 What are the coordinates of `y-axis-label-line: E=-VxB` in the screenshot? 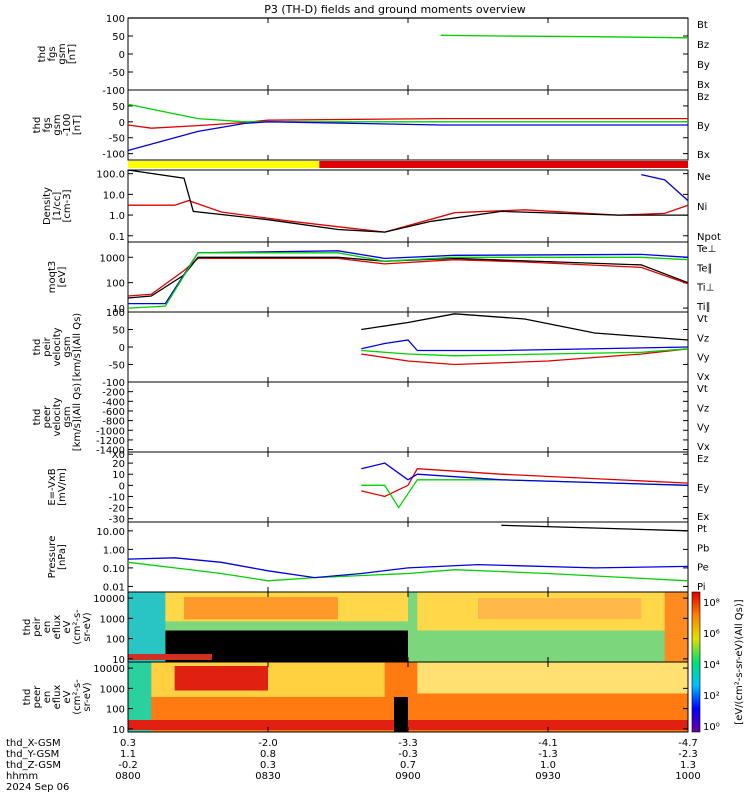 It's located at (52, 486).